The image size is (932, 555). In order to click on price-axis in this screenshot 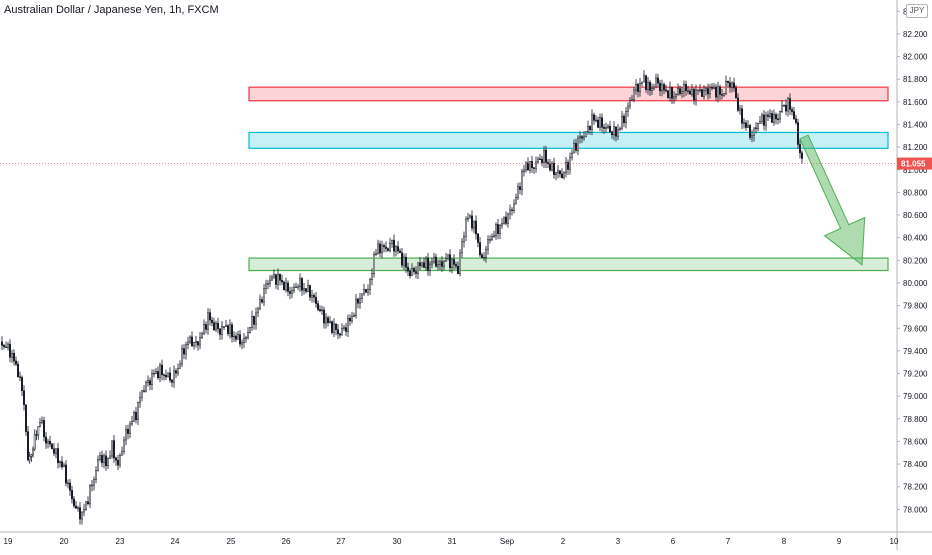, I will do `click(914, 275)`.